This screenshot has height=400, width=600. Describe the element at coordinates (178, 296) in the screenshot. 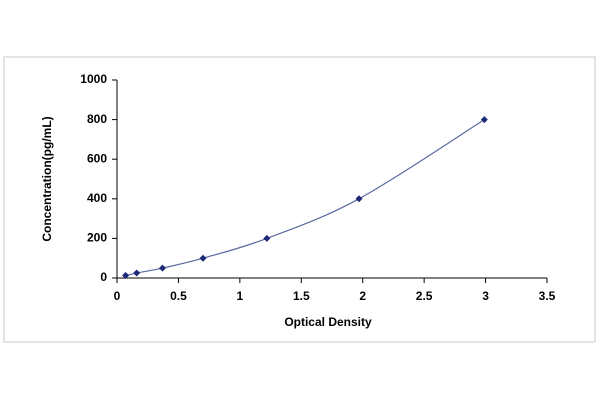

I see `x-tick-label: 0.5` at that location.